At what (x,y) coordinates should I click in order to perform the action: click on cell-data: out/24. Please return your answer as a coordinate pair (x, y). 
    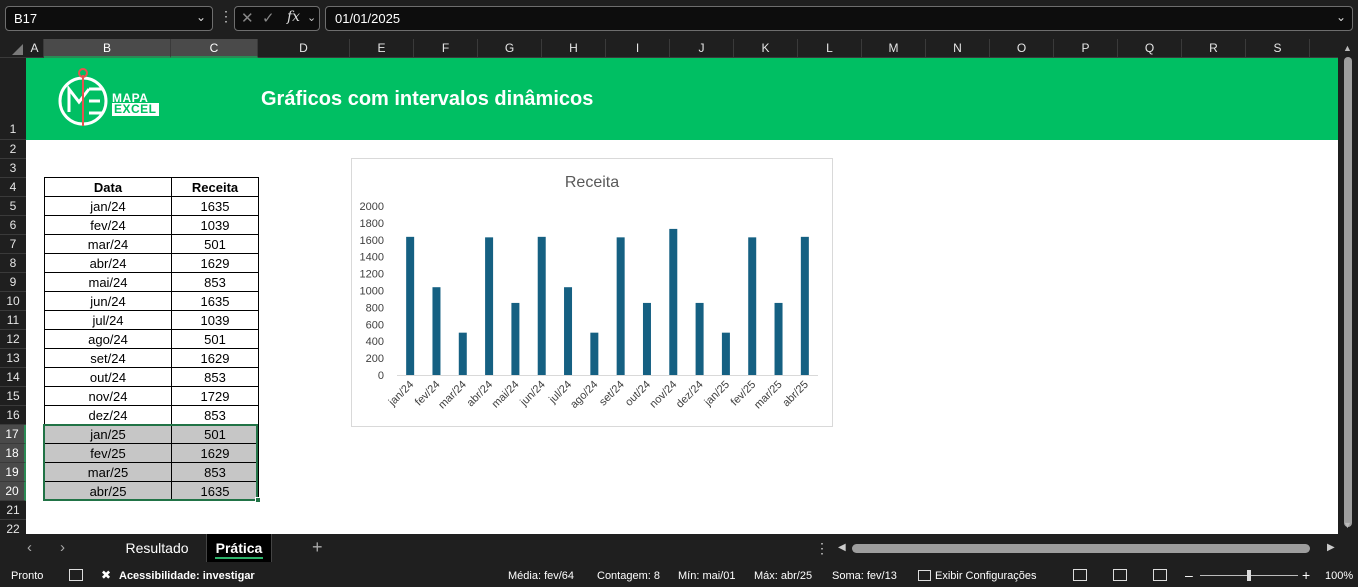
    Looking at the image, I should click on (108, 377).